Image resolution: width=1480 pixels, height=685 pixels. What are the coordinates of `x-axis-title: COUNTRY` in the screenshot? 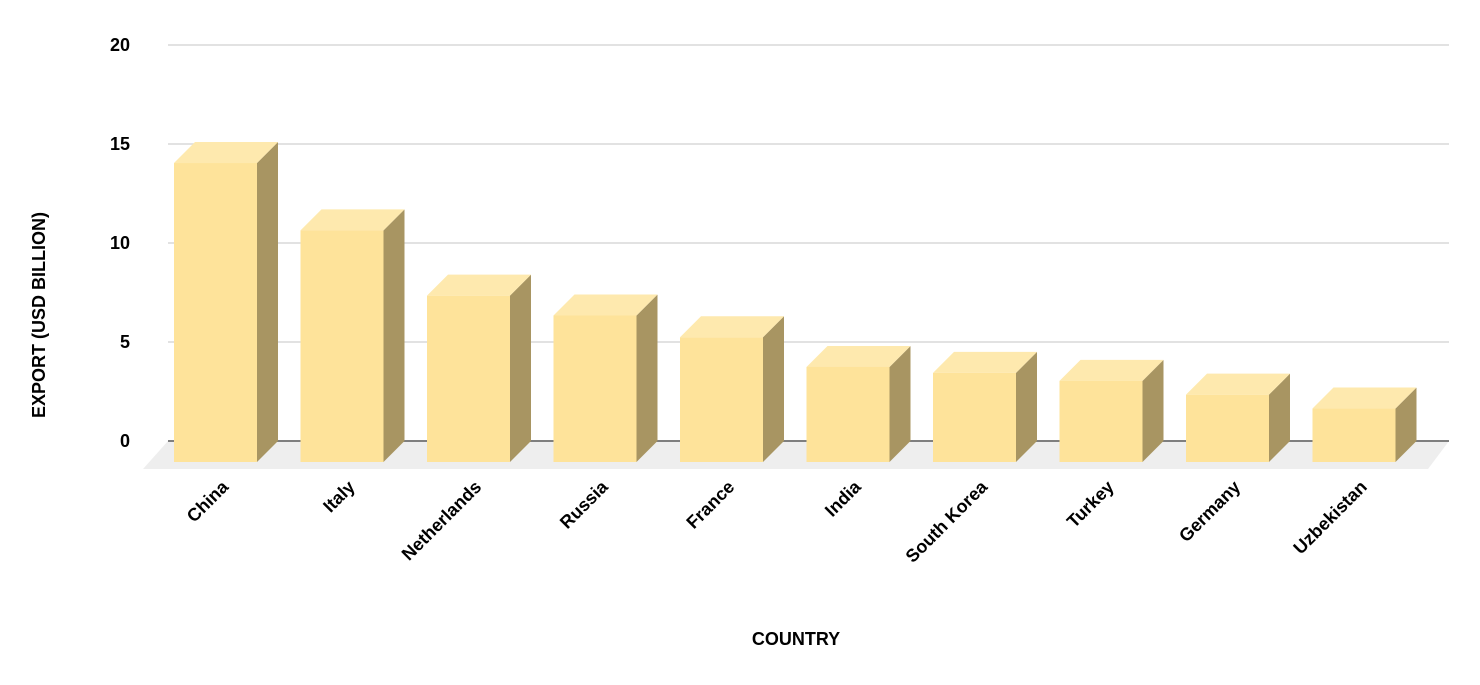 It's located at (796, 639).